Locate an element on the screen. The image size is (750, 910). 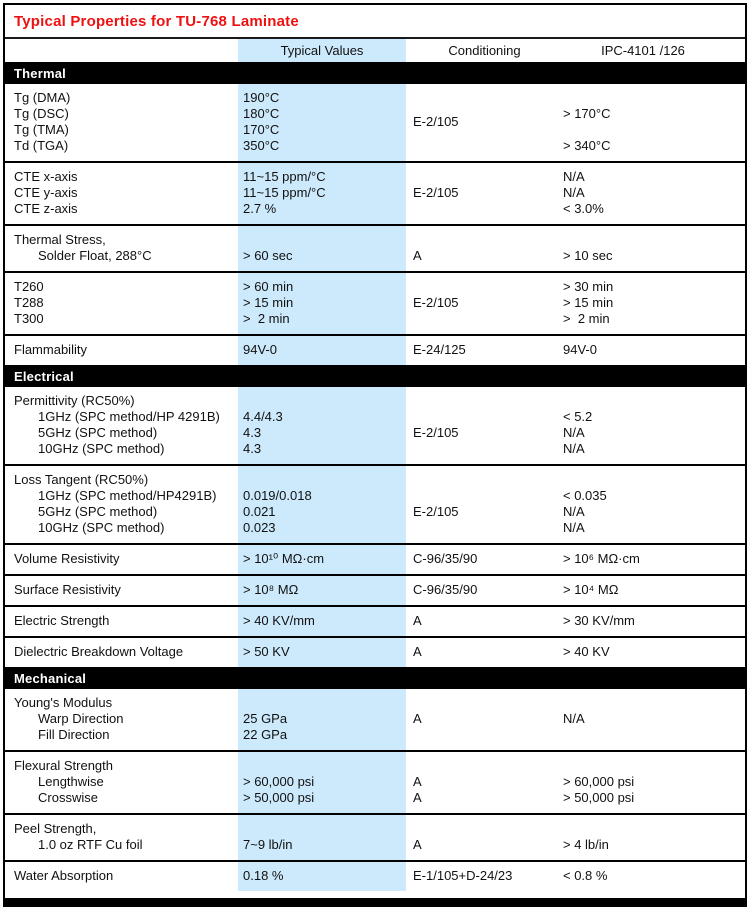
ipc-spec-cell: > 10⁶ MΩ·cm is located at coordinates (654, 559).